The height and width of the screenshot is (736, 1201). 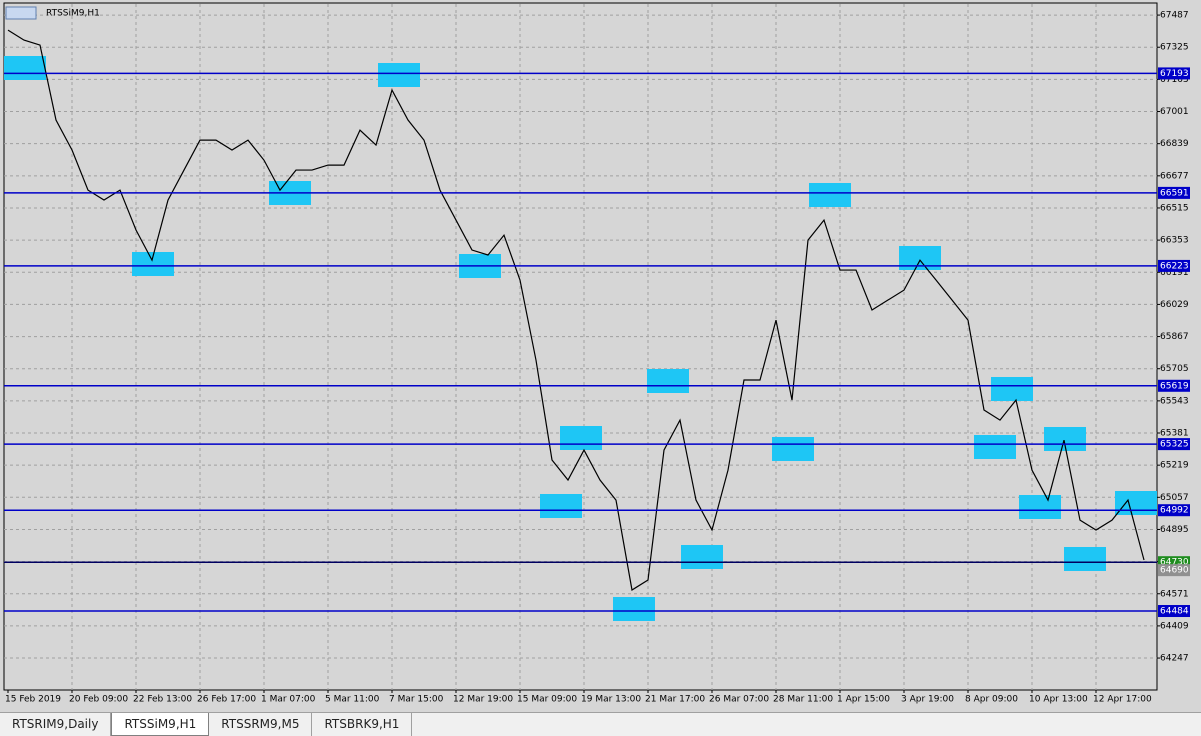 I want to click on price-label: 66591, so click(x=1174, y=193).